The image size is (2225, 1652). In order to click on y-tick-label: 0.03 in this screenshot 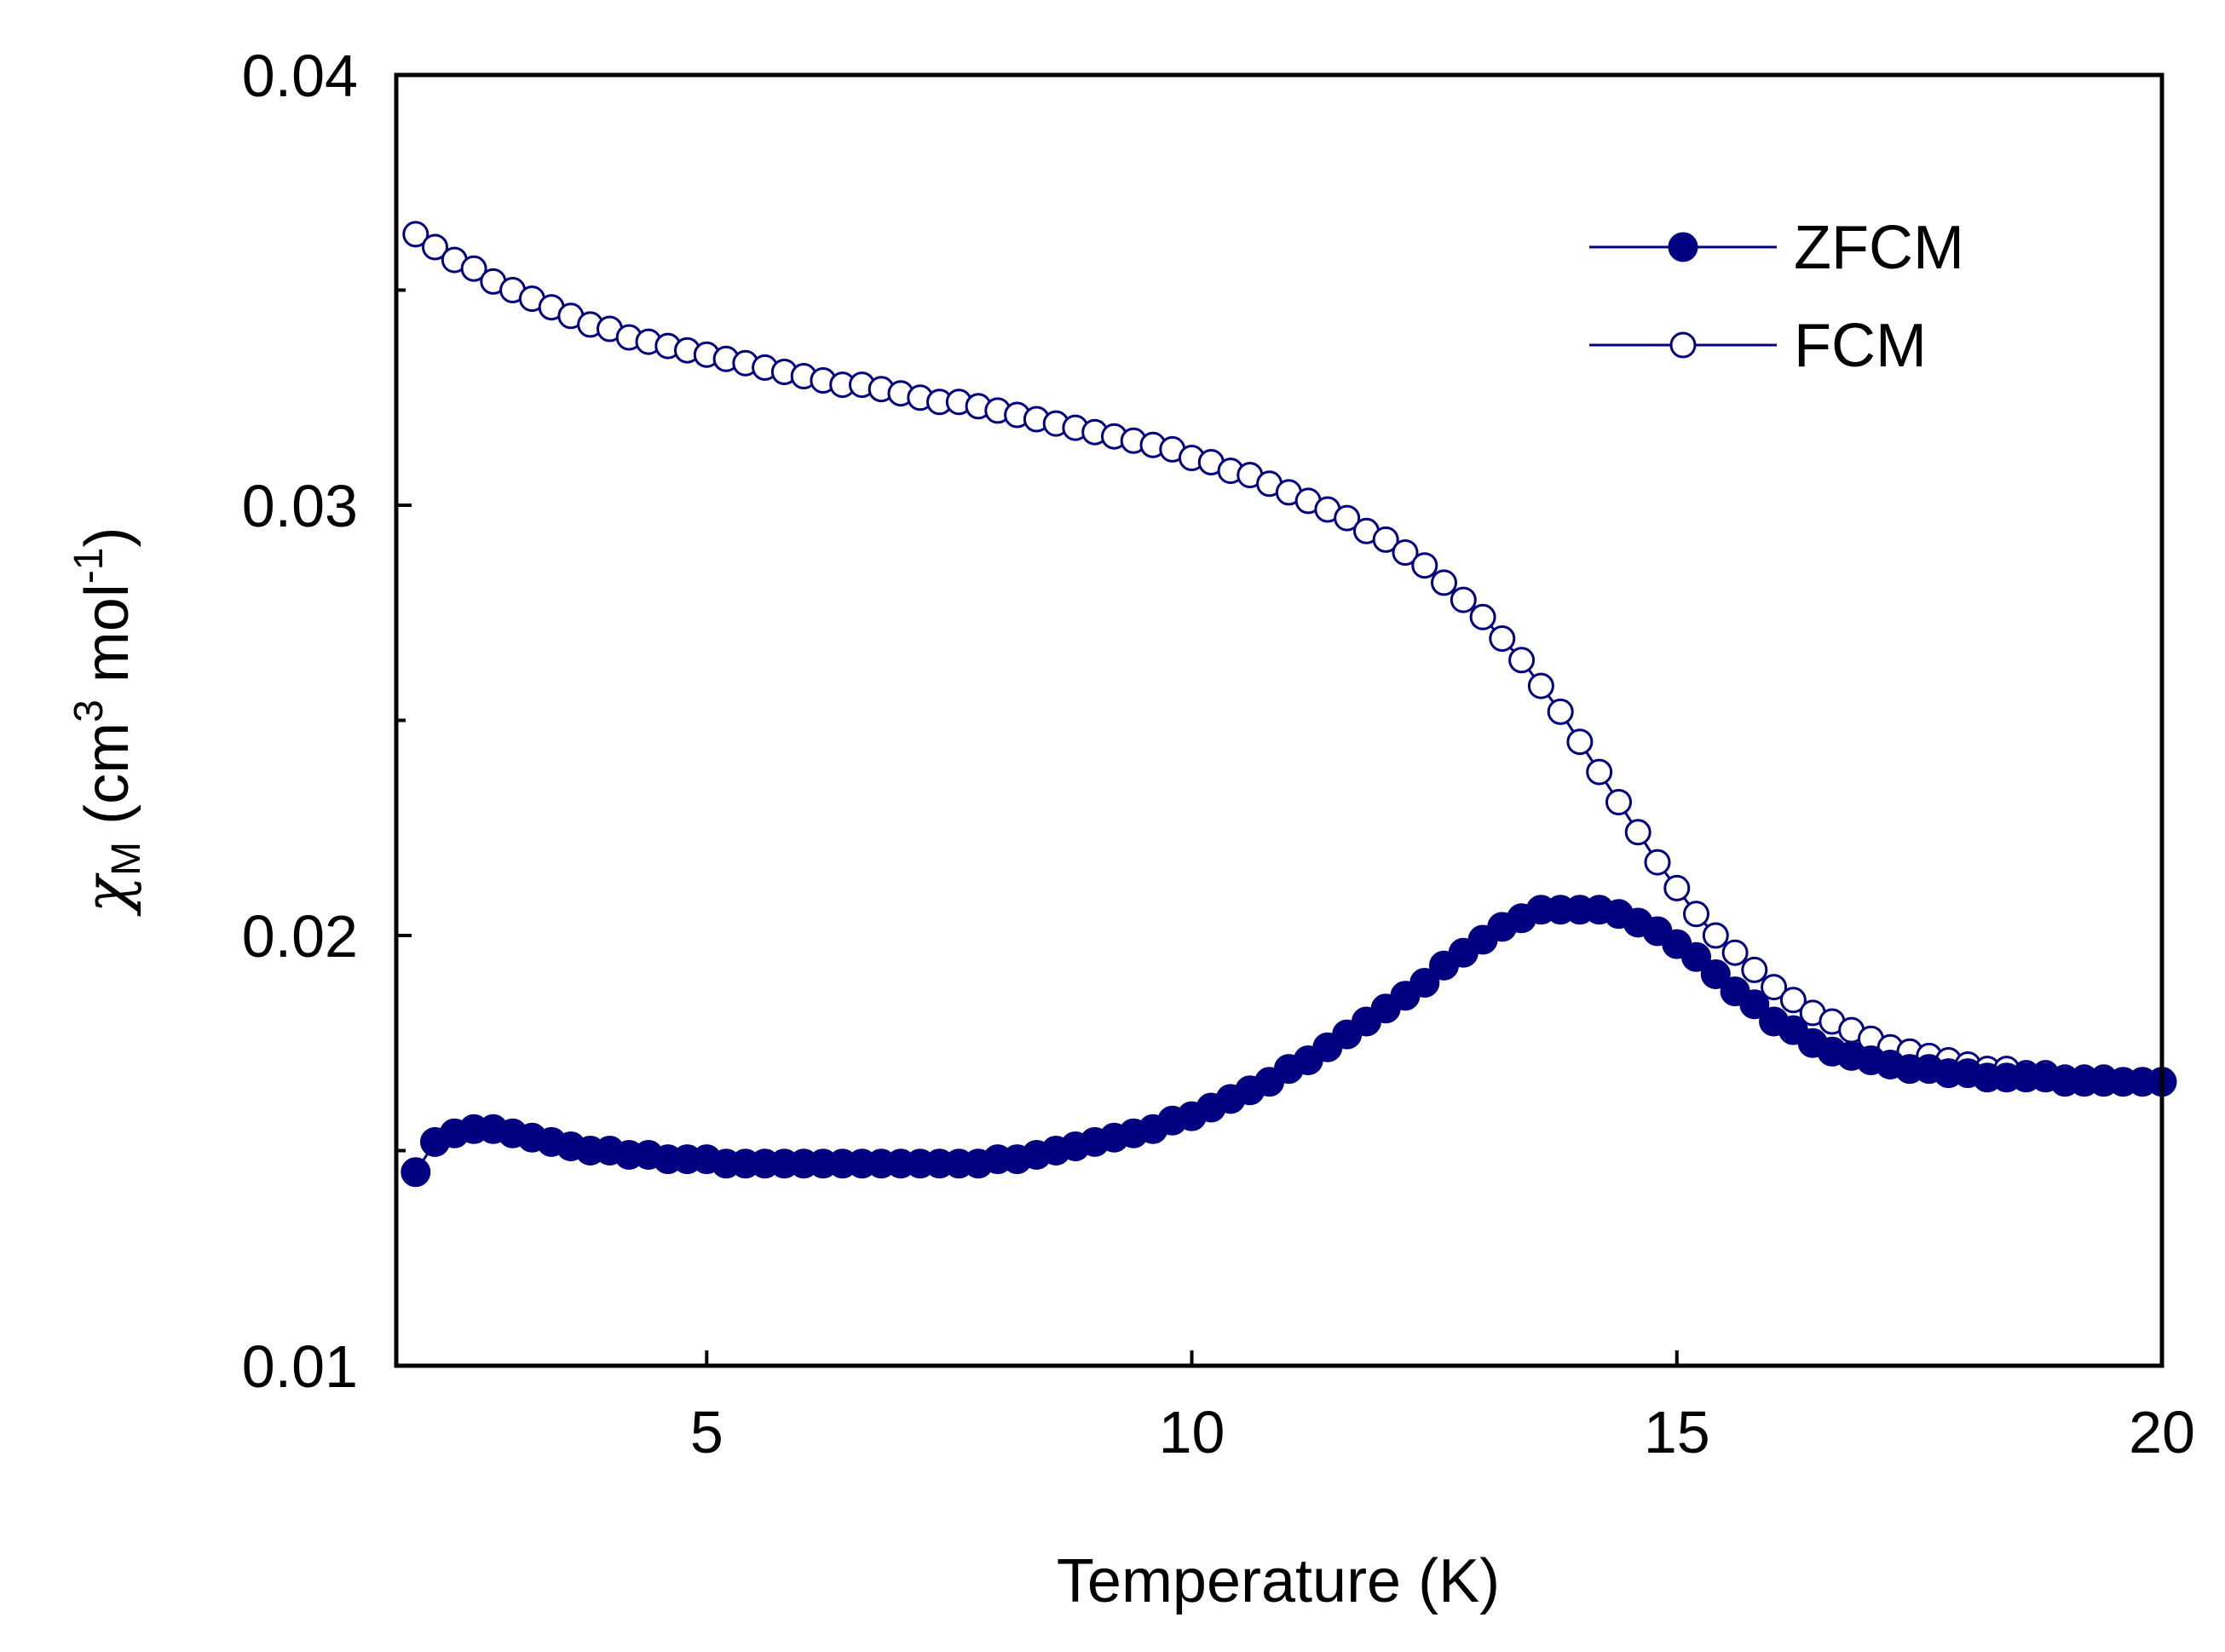, I will do `click(300, 506)`.